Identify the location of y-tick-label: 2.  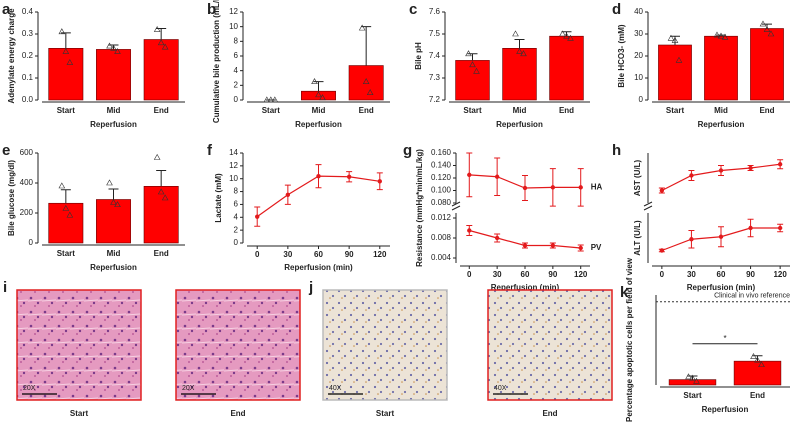
(236, 229).